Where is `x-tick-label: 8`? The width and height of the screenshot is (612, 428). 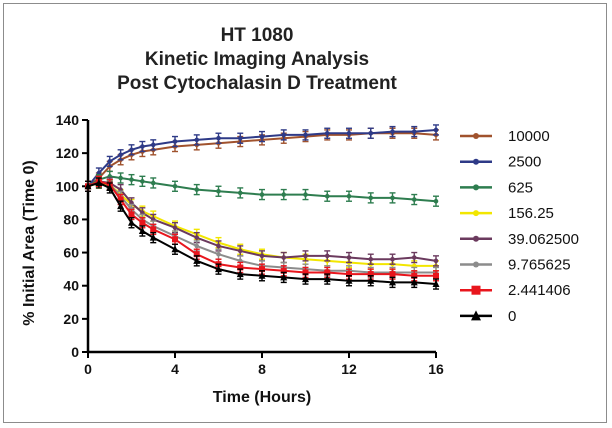 x-tick-label: 8 is located at coordinates (262, 369).